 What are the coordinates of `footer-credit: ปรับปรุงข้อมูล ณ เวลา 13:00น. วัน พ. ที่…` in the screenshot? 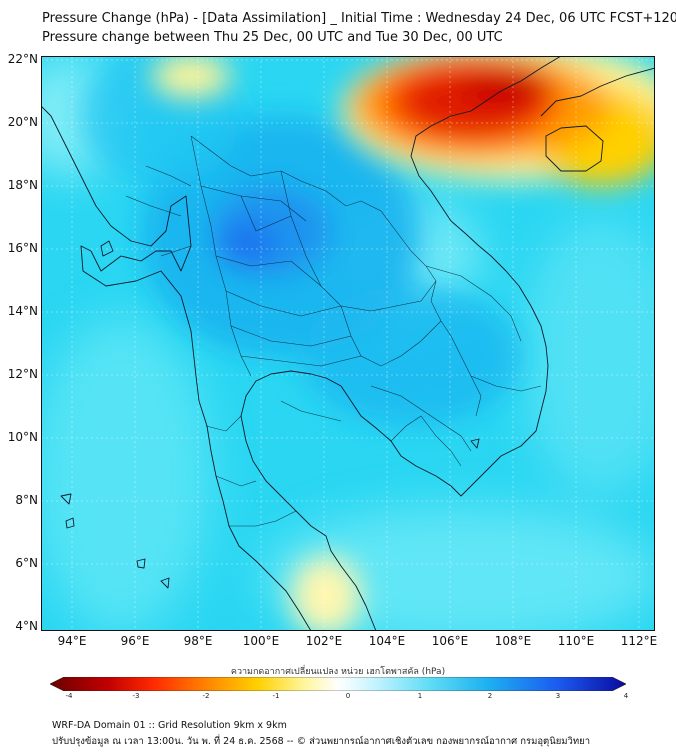 It's located at (321, 741).